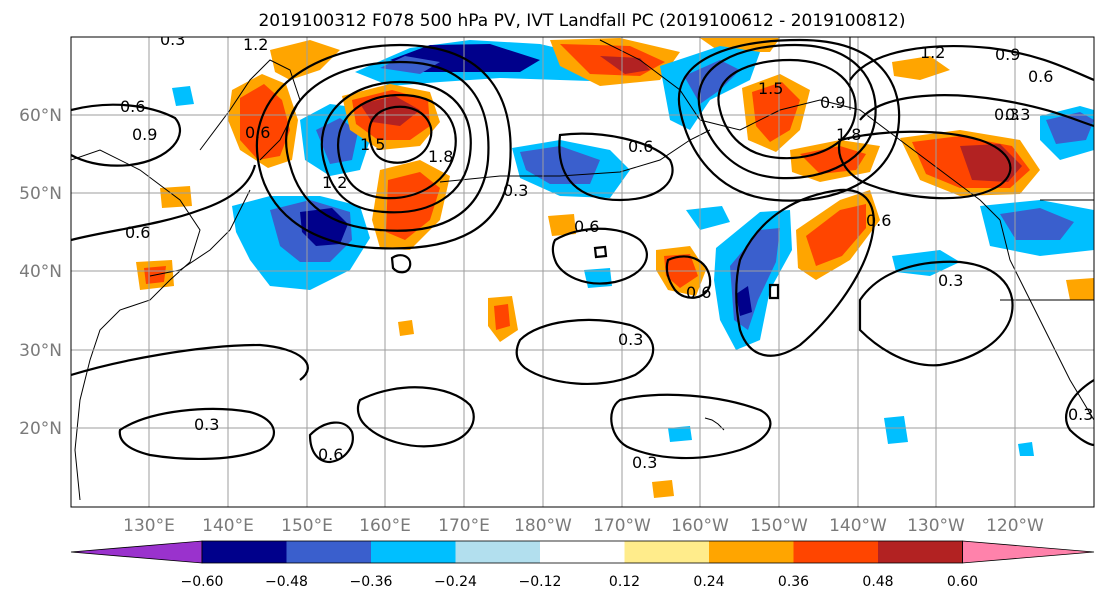 This screenshot has width=1105, height=601. What do you see at coordinates (40, 194) in the screenshot?
I see `lat-label-50n: 50°N` at bounding box center [40, 194].